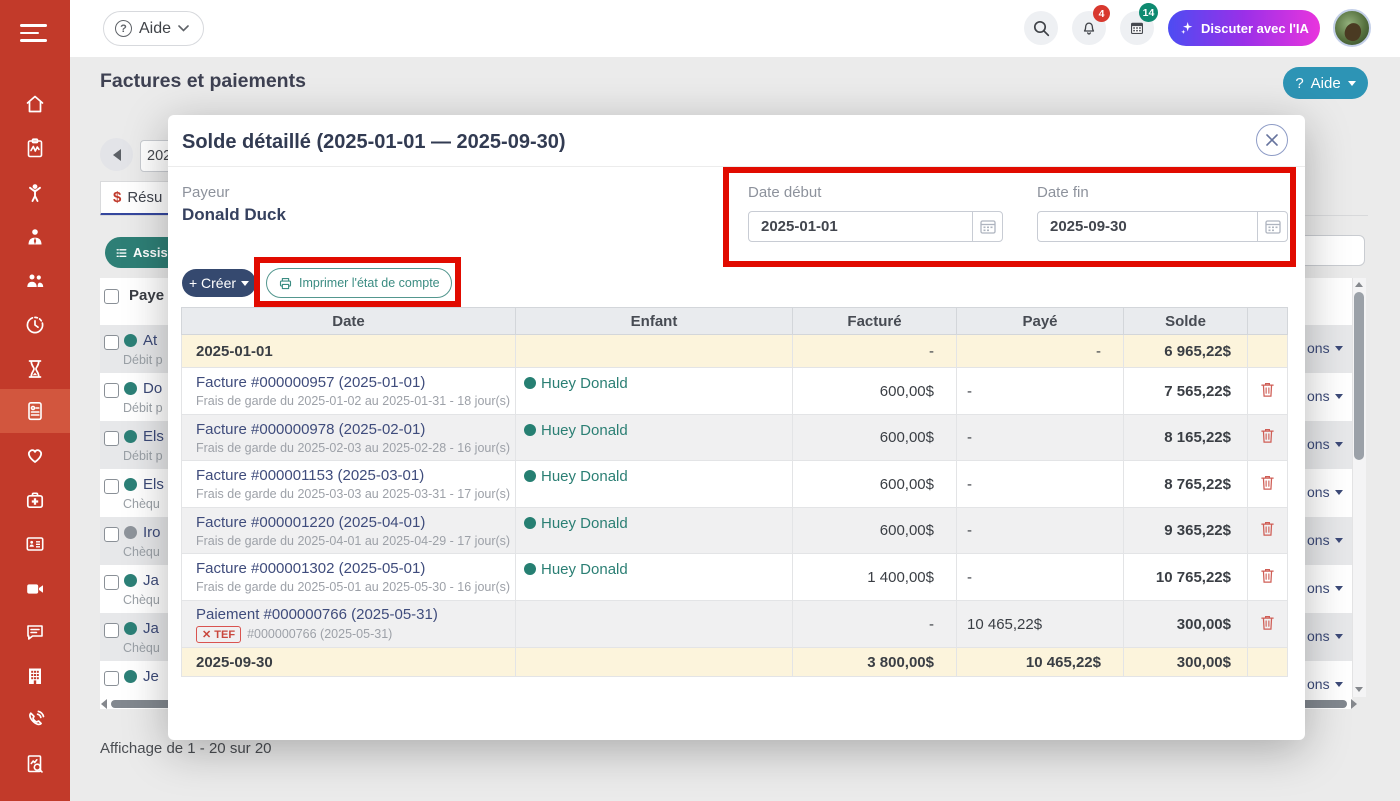  Describe the element at coordinates (154, 28) in the screenshot. I see `help-dropdown: ? Aide` at that location.